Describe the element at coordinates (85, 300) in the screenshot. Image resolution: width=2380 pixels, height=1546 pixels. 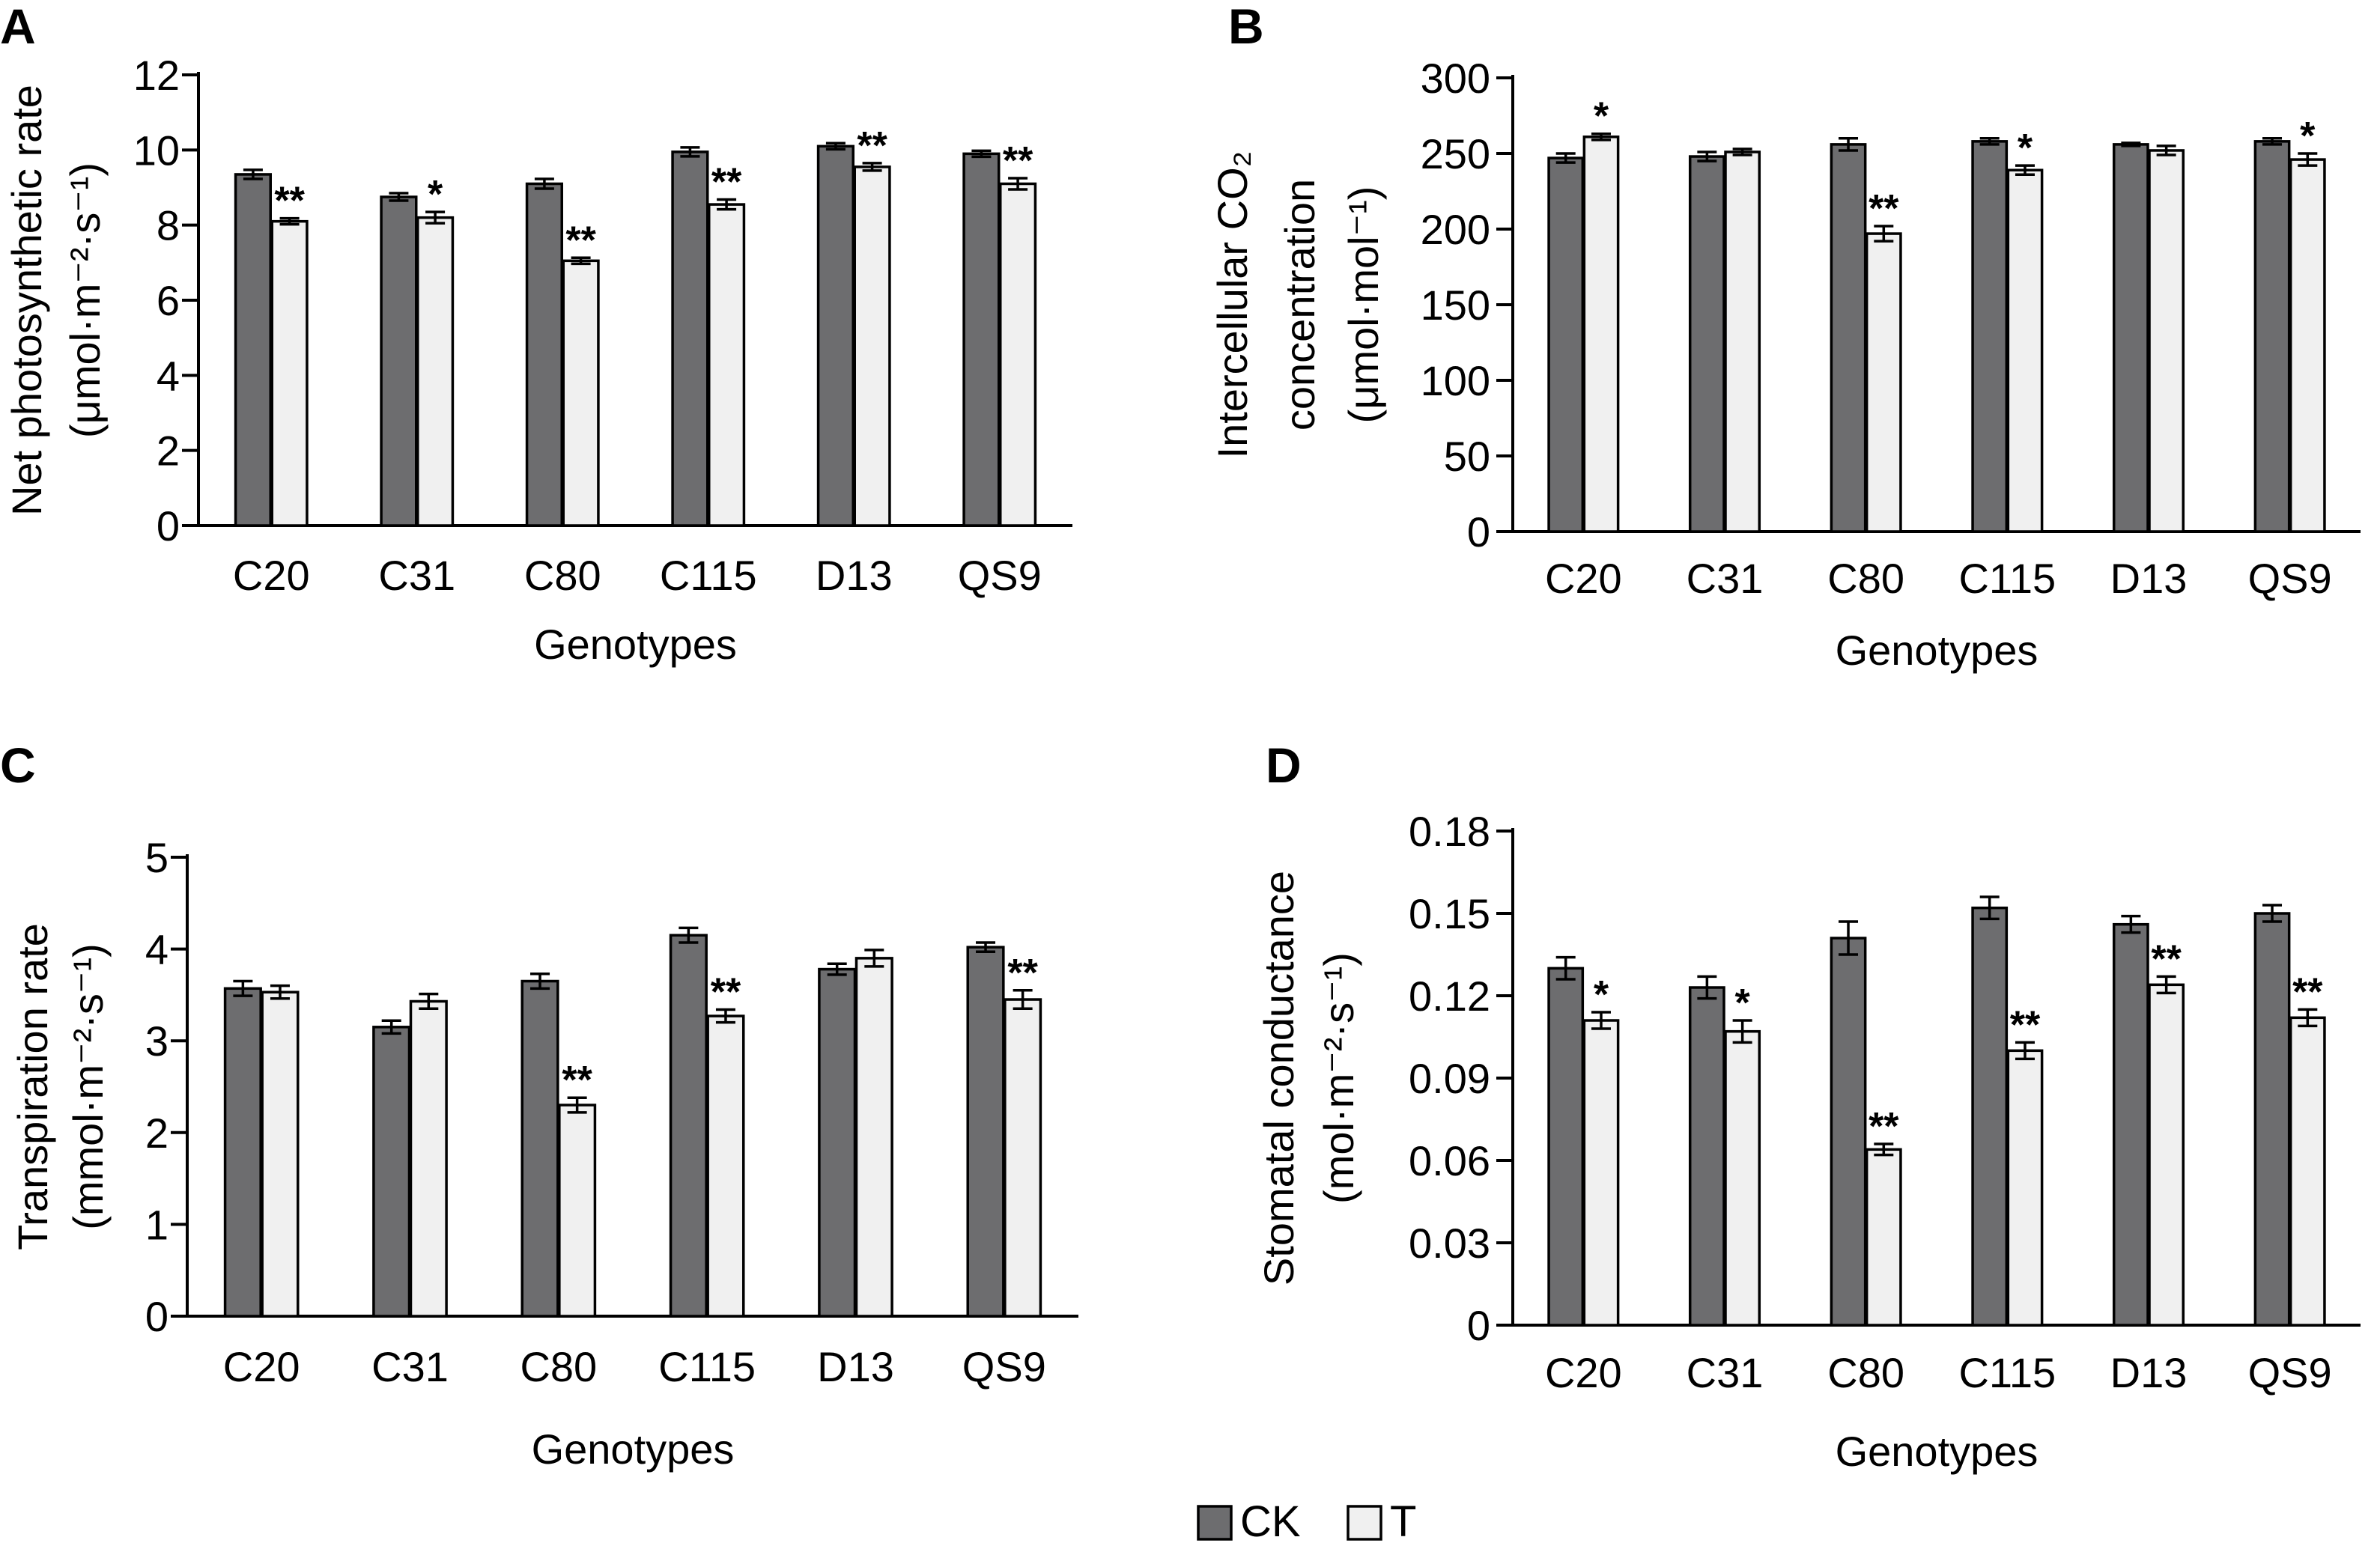
I see `y-axis-title: (μmol·m⁻²·s⁻¹)` at that location.